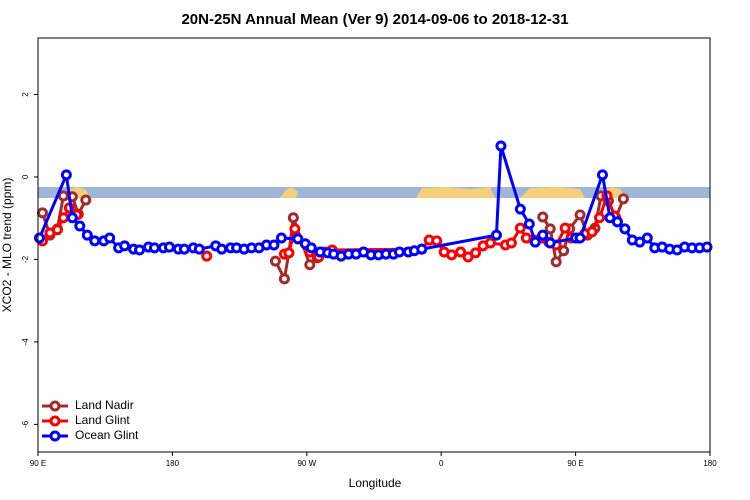 This screenshot has height=500, width=750. What do you see at coordinates (102, 420) in the screenshot?
I see `legend-label: Land Glint` at bounding box center [102, 420].